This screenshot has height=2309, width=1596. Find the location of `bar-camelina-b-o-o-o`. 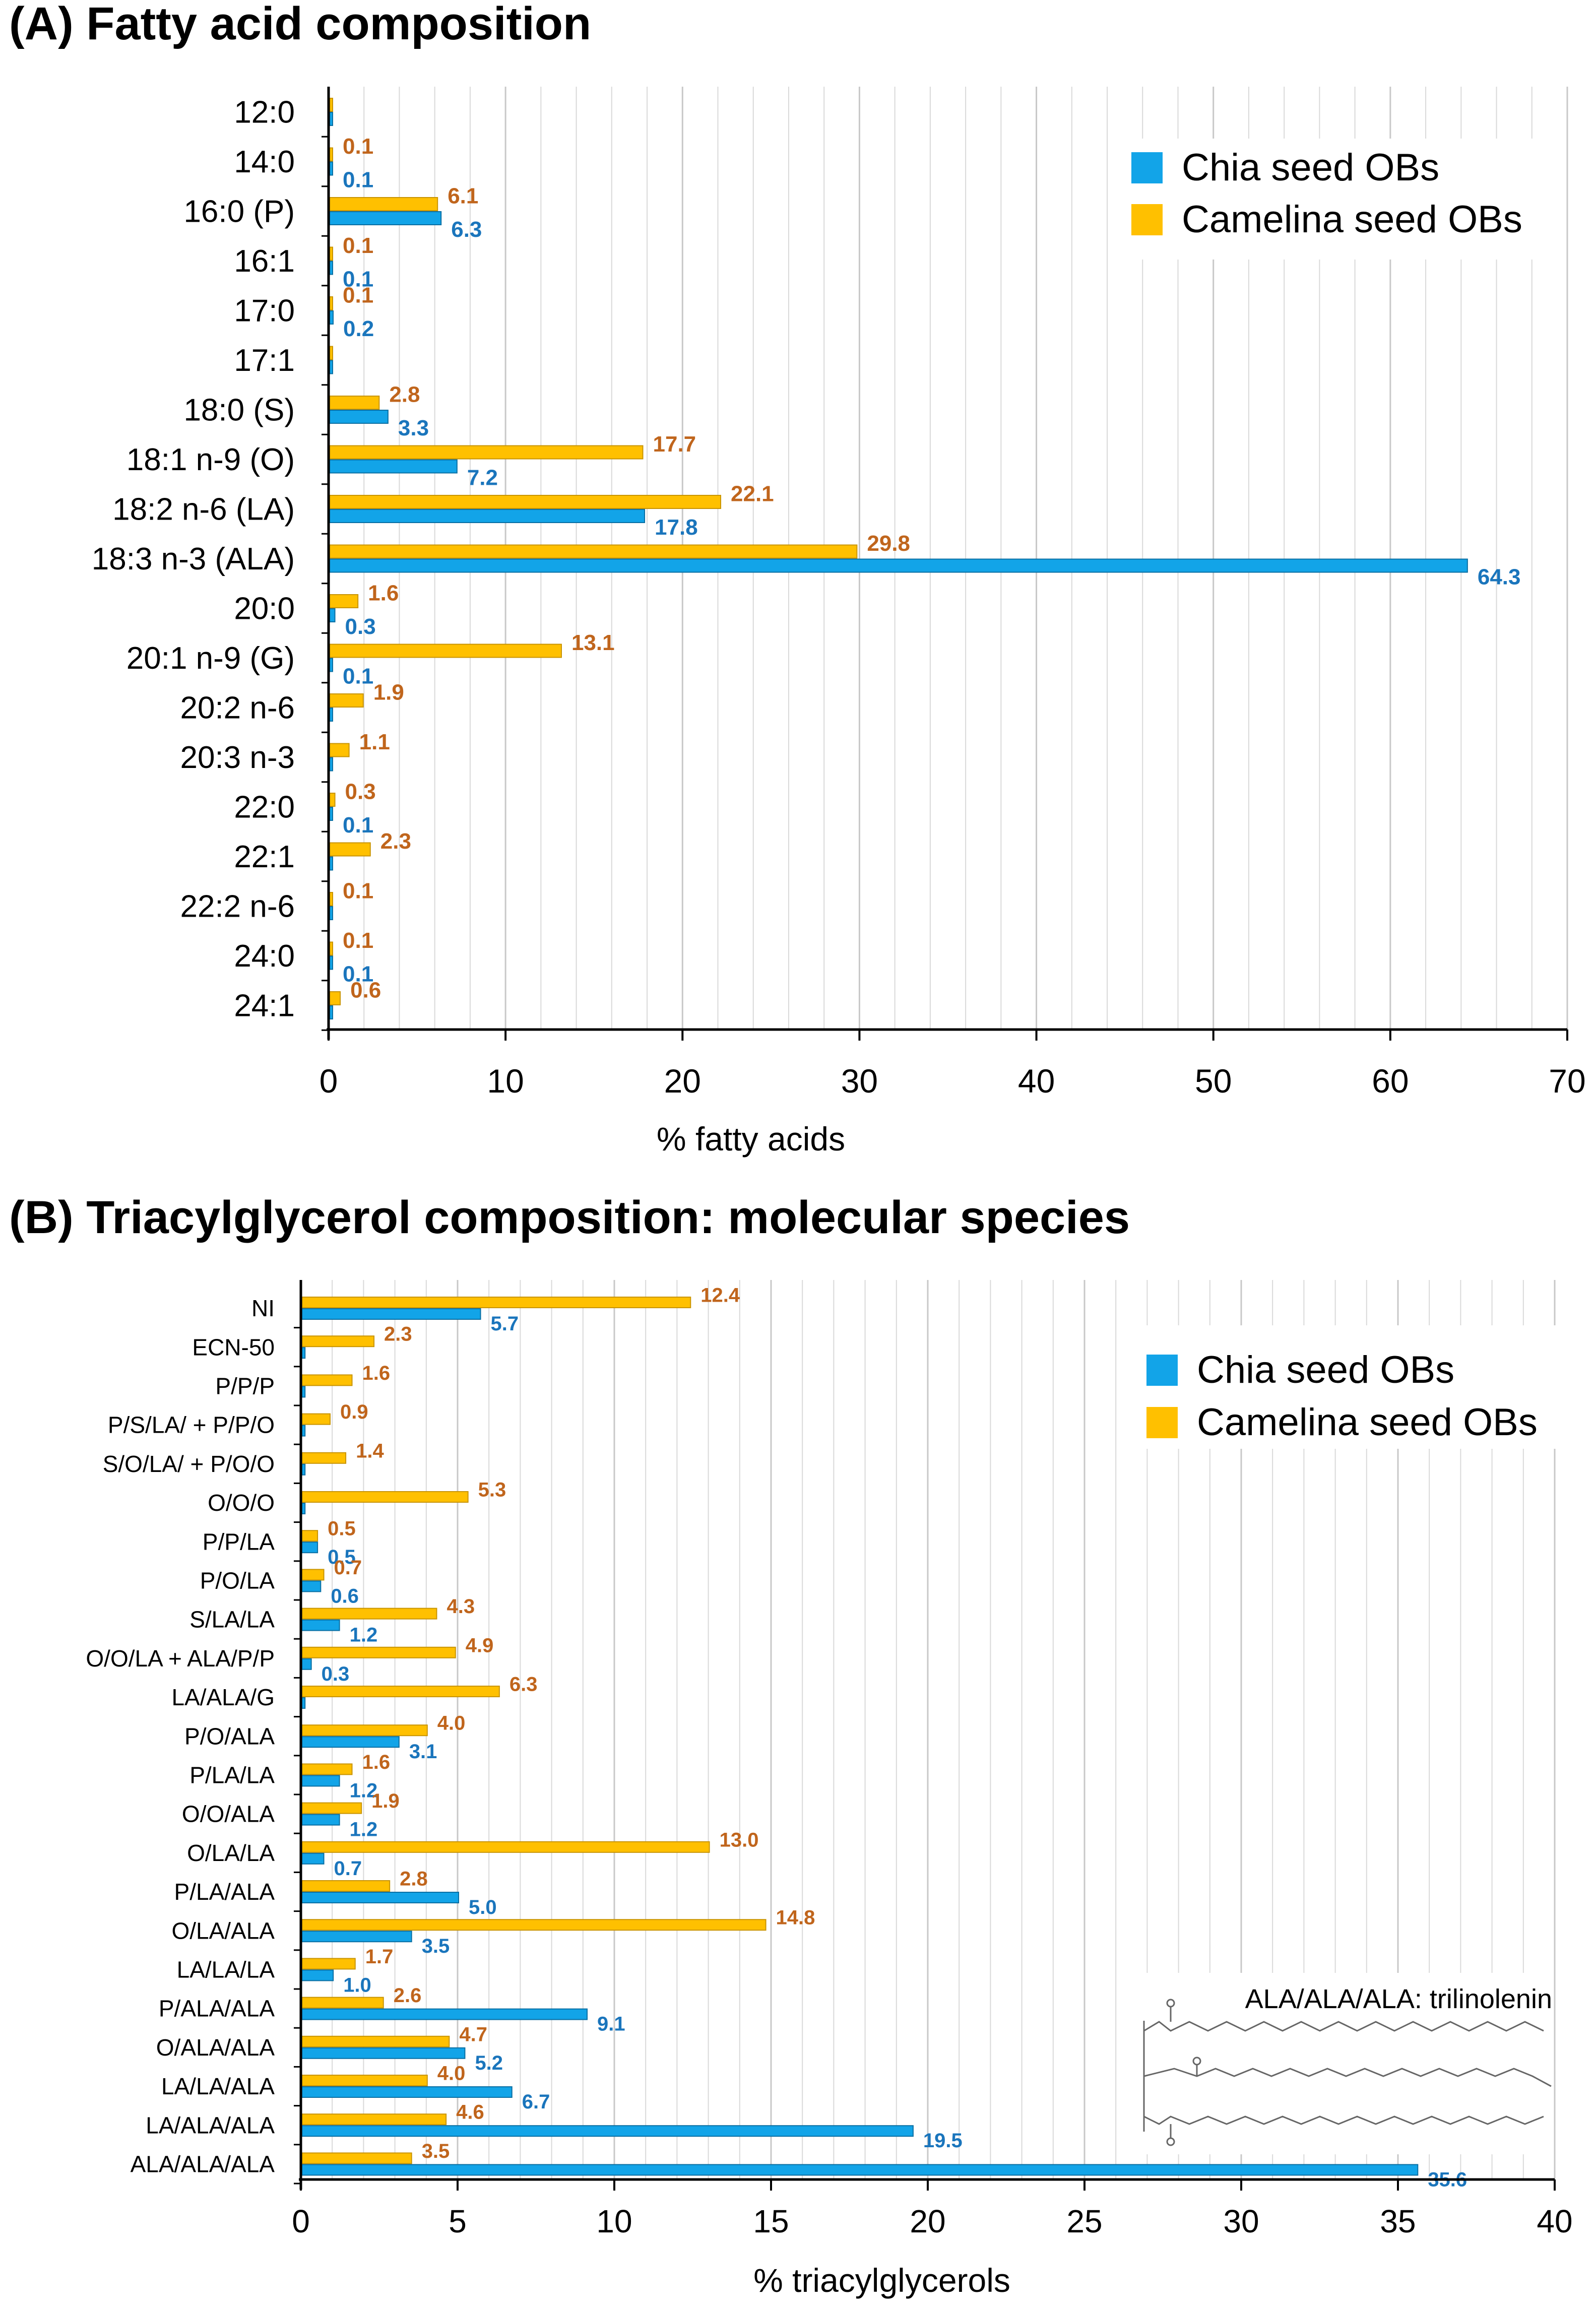

bar-camelina-b-o-o-o is located at coordinates (385, 1497).